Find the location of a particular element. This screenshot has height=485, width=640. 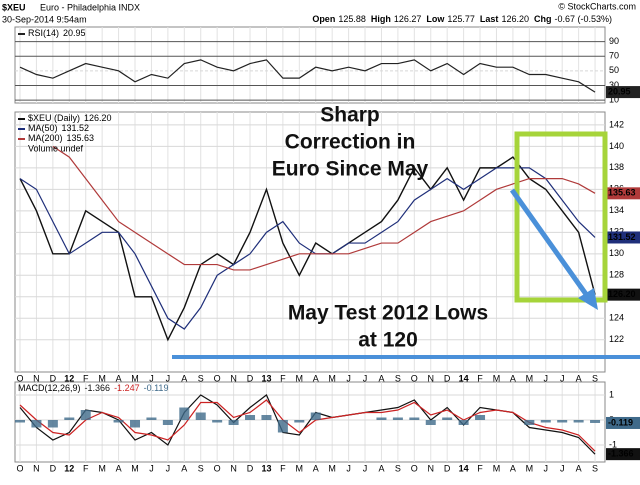

quote-value: 125.77 is located at coordinates (461, 19).